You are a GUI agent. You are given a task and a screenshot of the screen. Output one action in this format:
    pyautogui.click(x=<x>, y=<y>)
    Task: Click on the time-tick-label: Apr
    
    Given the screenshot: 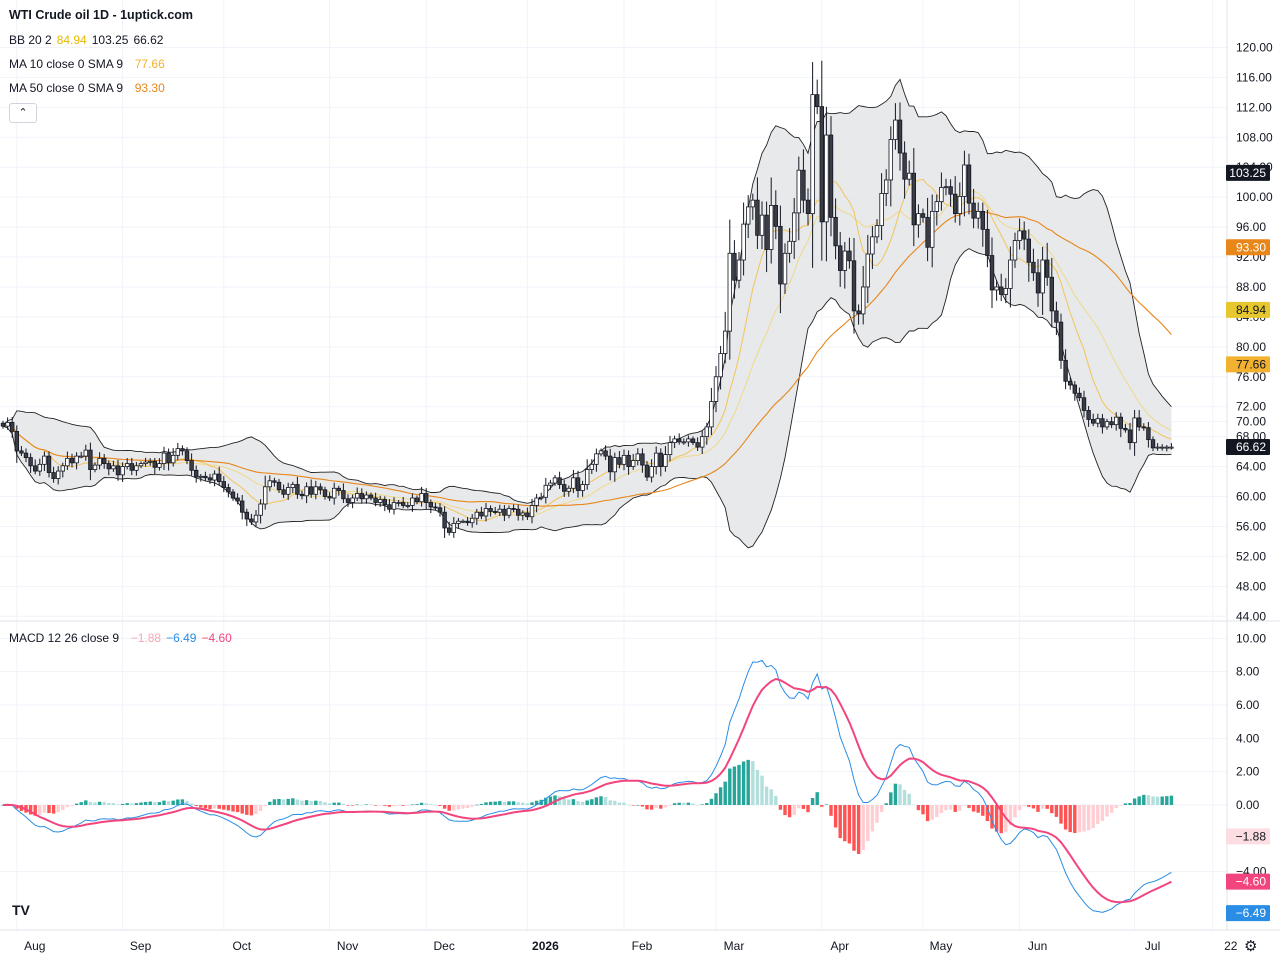 What is the action you would take?
    pyautogui.click(x=839, y=946)
    